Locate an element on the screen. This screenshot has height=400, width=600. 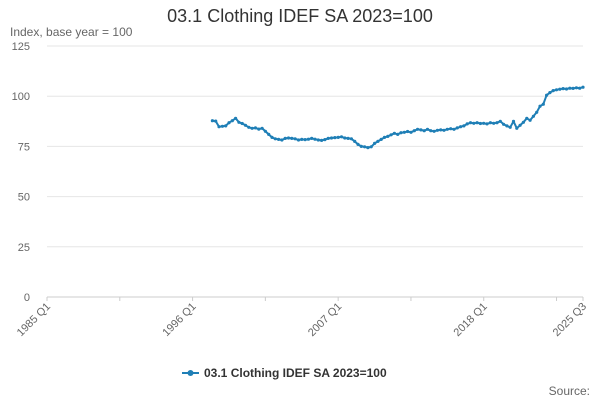
legend-label: 03.1 Clothing IDEF SA 2023=100 is located at coordinates (295, 373).